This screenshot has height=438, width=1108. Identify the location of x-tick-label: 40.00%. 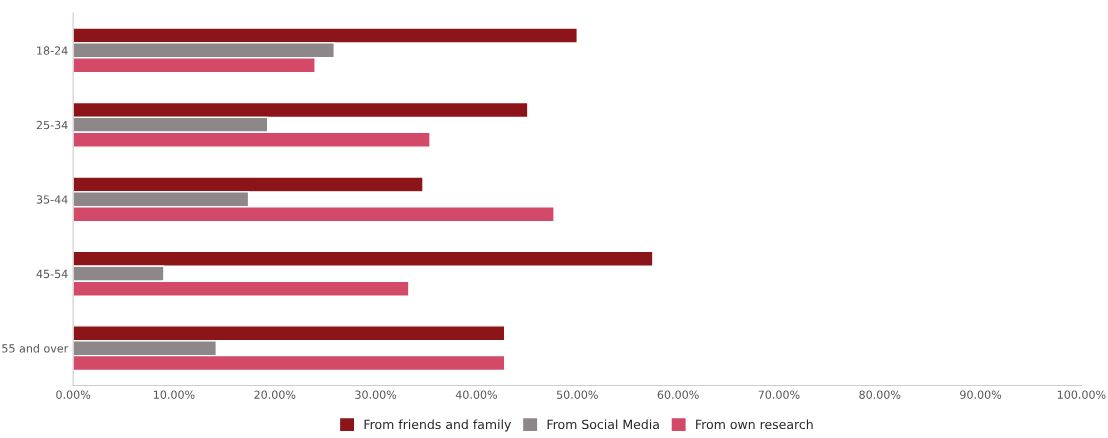
(476, 394).